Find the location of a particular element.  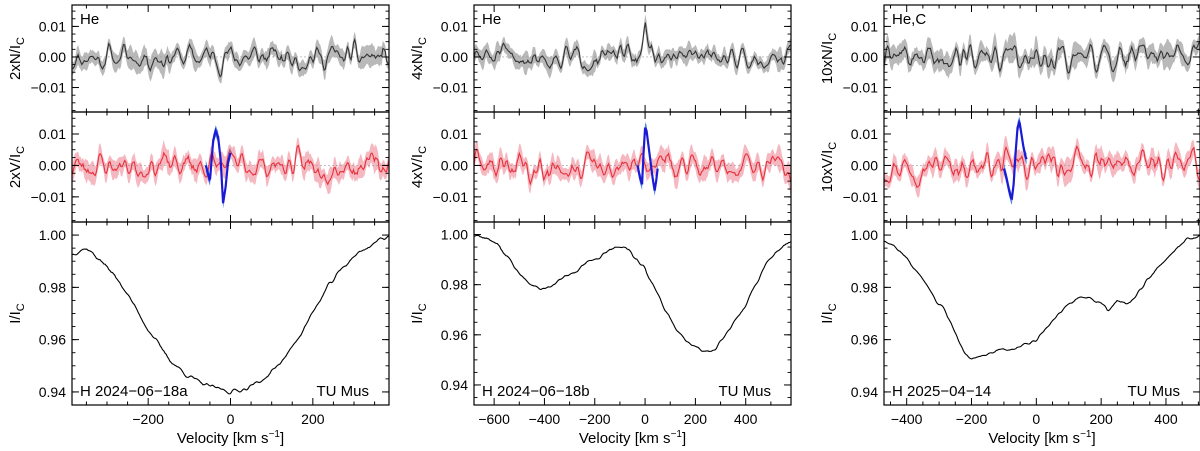

star-name-label: TU Mus is located at coordinates (745, 391).